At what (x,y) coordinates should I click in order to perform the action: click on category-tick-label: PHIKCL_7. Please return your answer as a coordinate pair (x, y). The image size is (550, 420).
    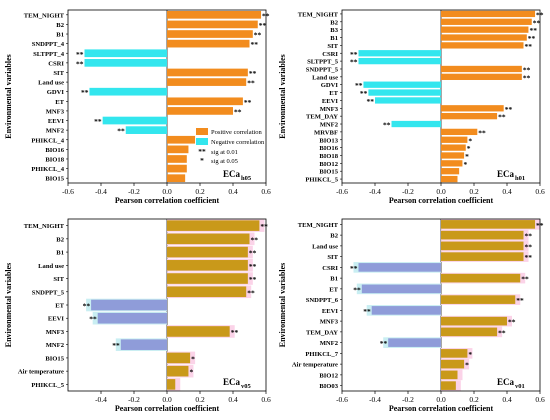
    Looking at the image, I should click on (321, 354).